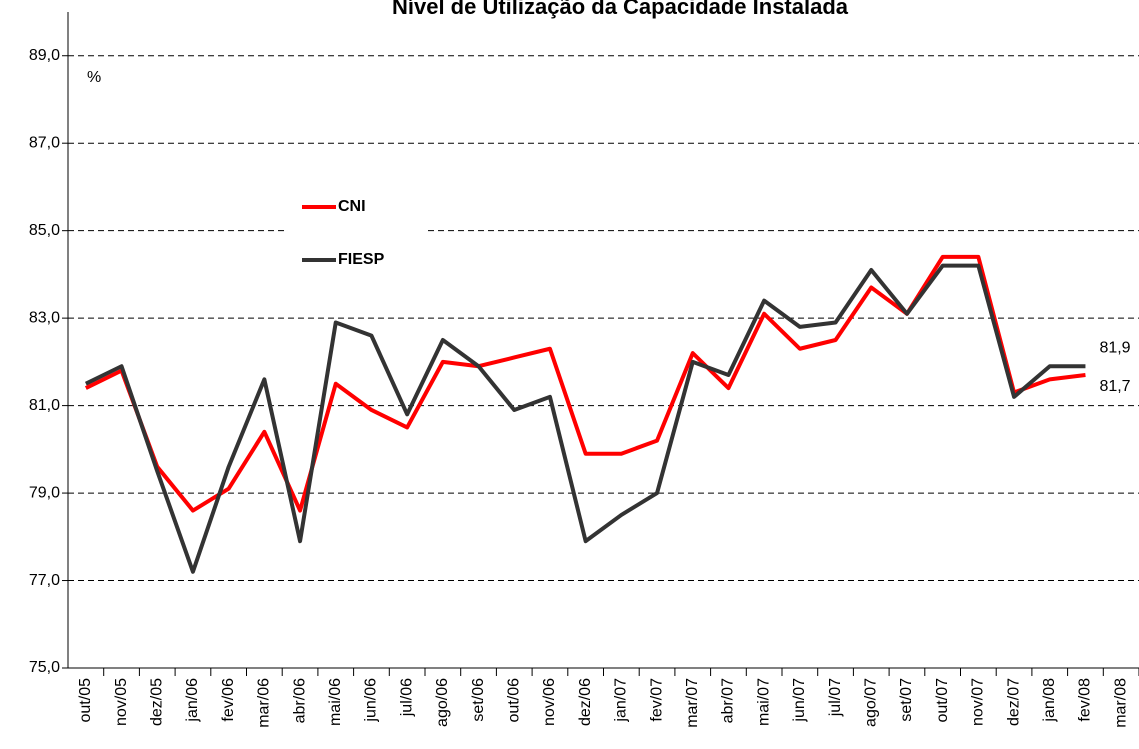 This screenshot has height=749, width=1139. I want to click on x-tick-label: jan/07, so click(621, 700).